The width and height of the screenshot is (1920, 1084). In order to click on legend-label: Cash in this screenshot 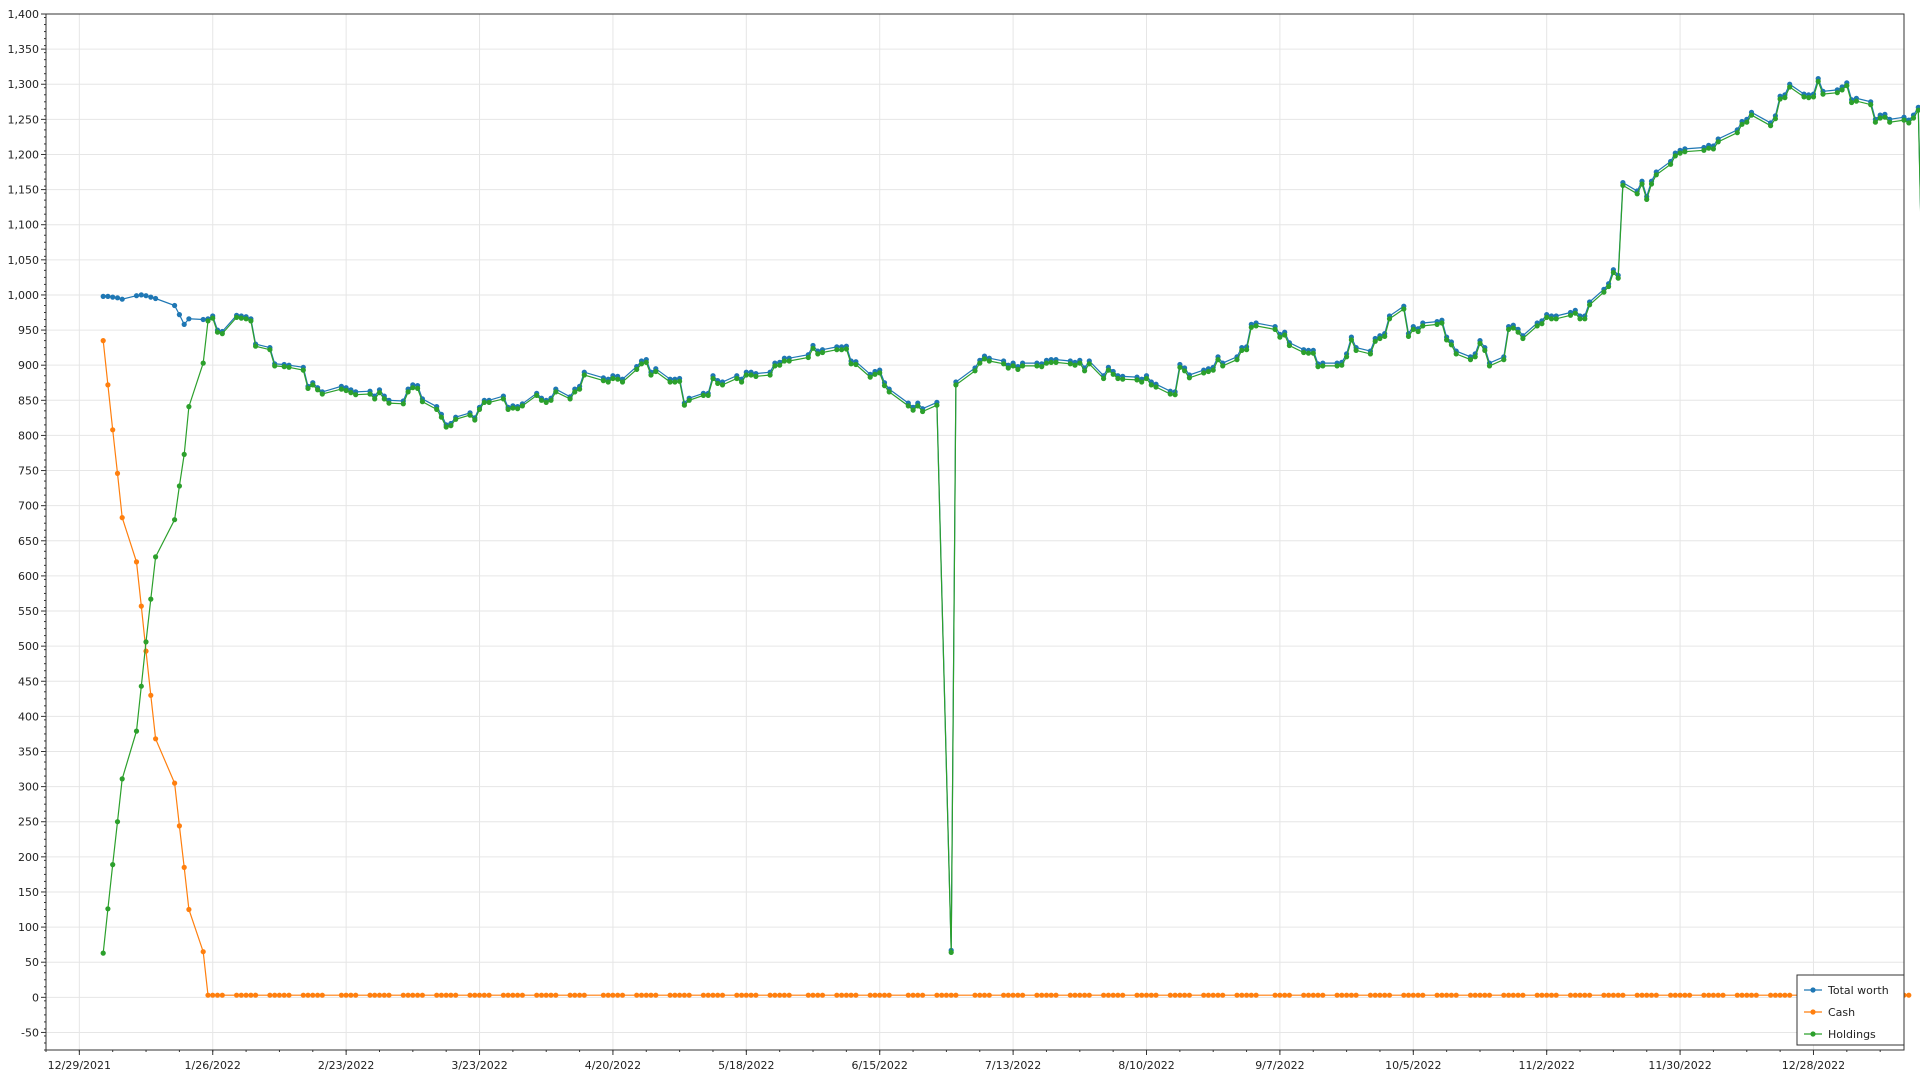, I will do `click(1841, 1012)`.